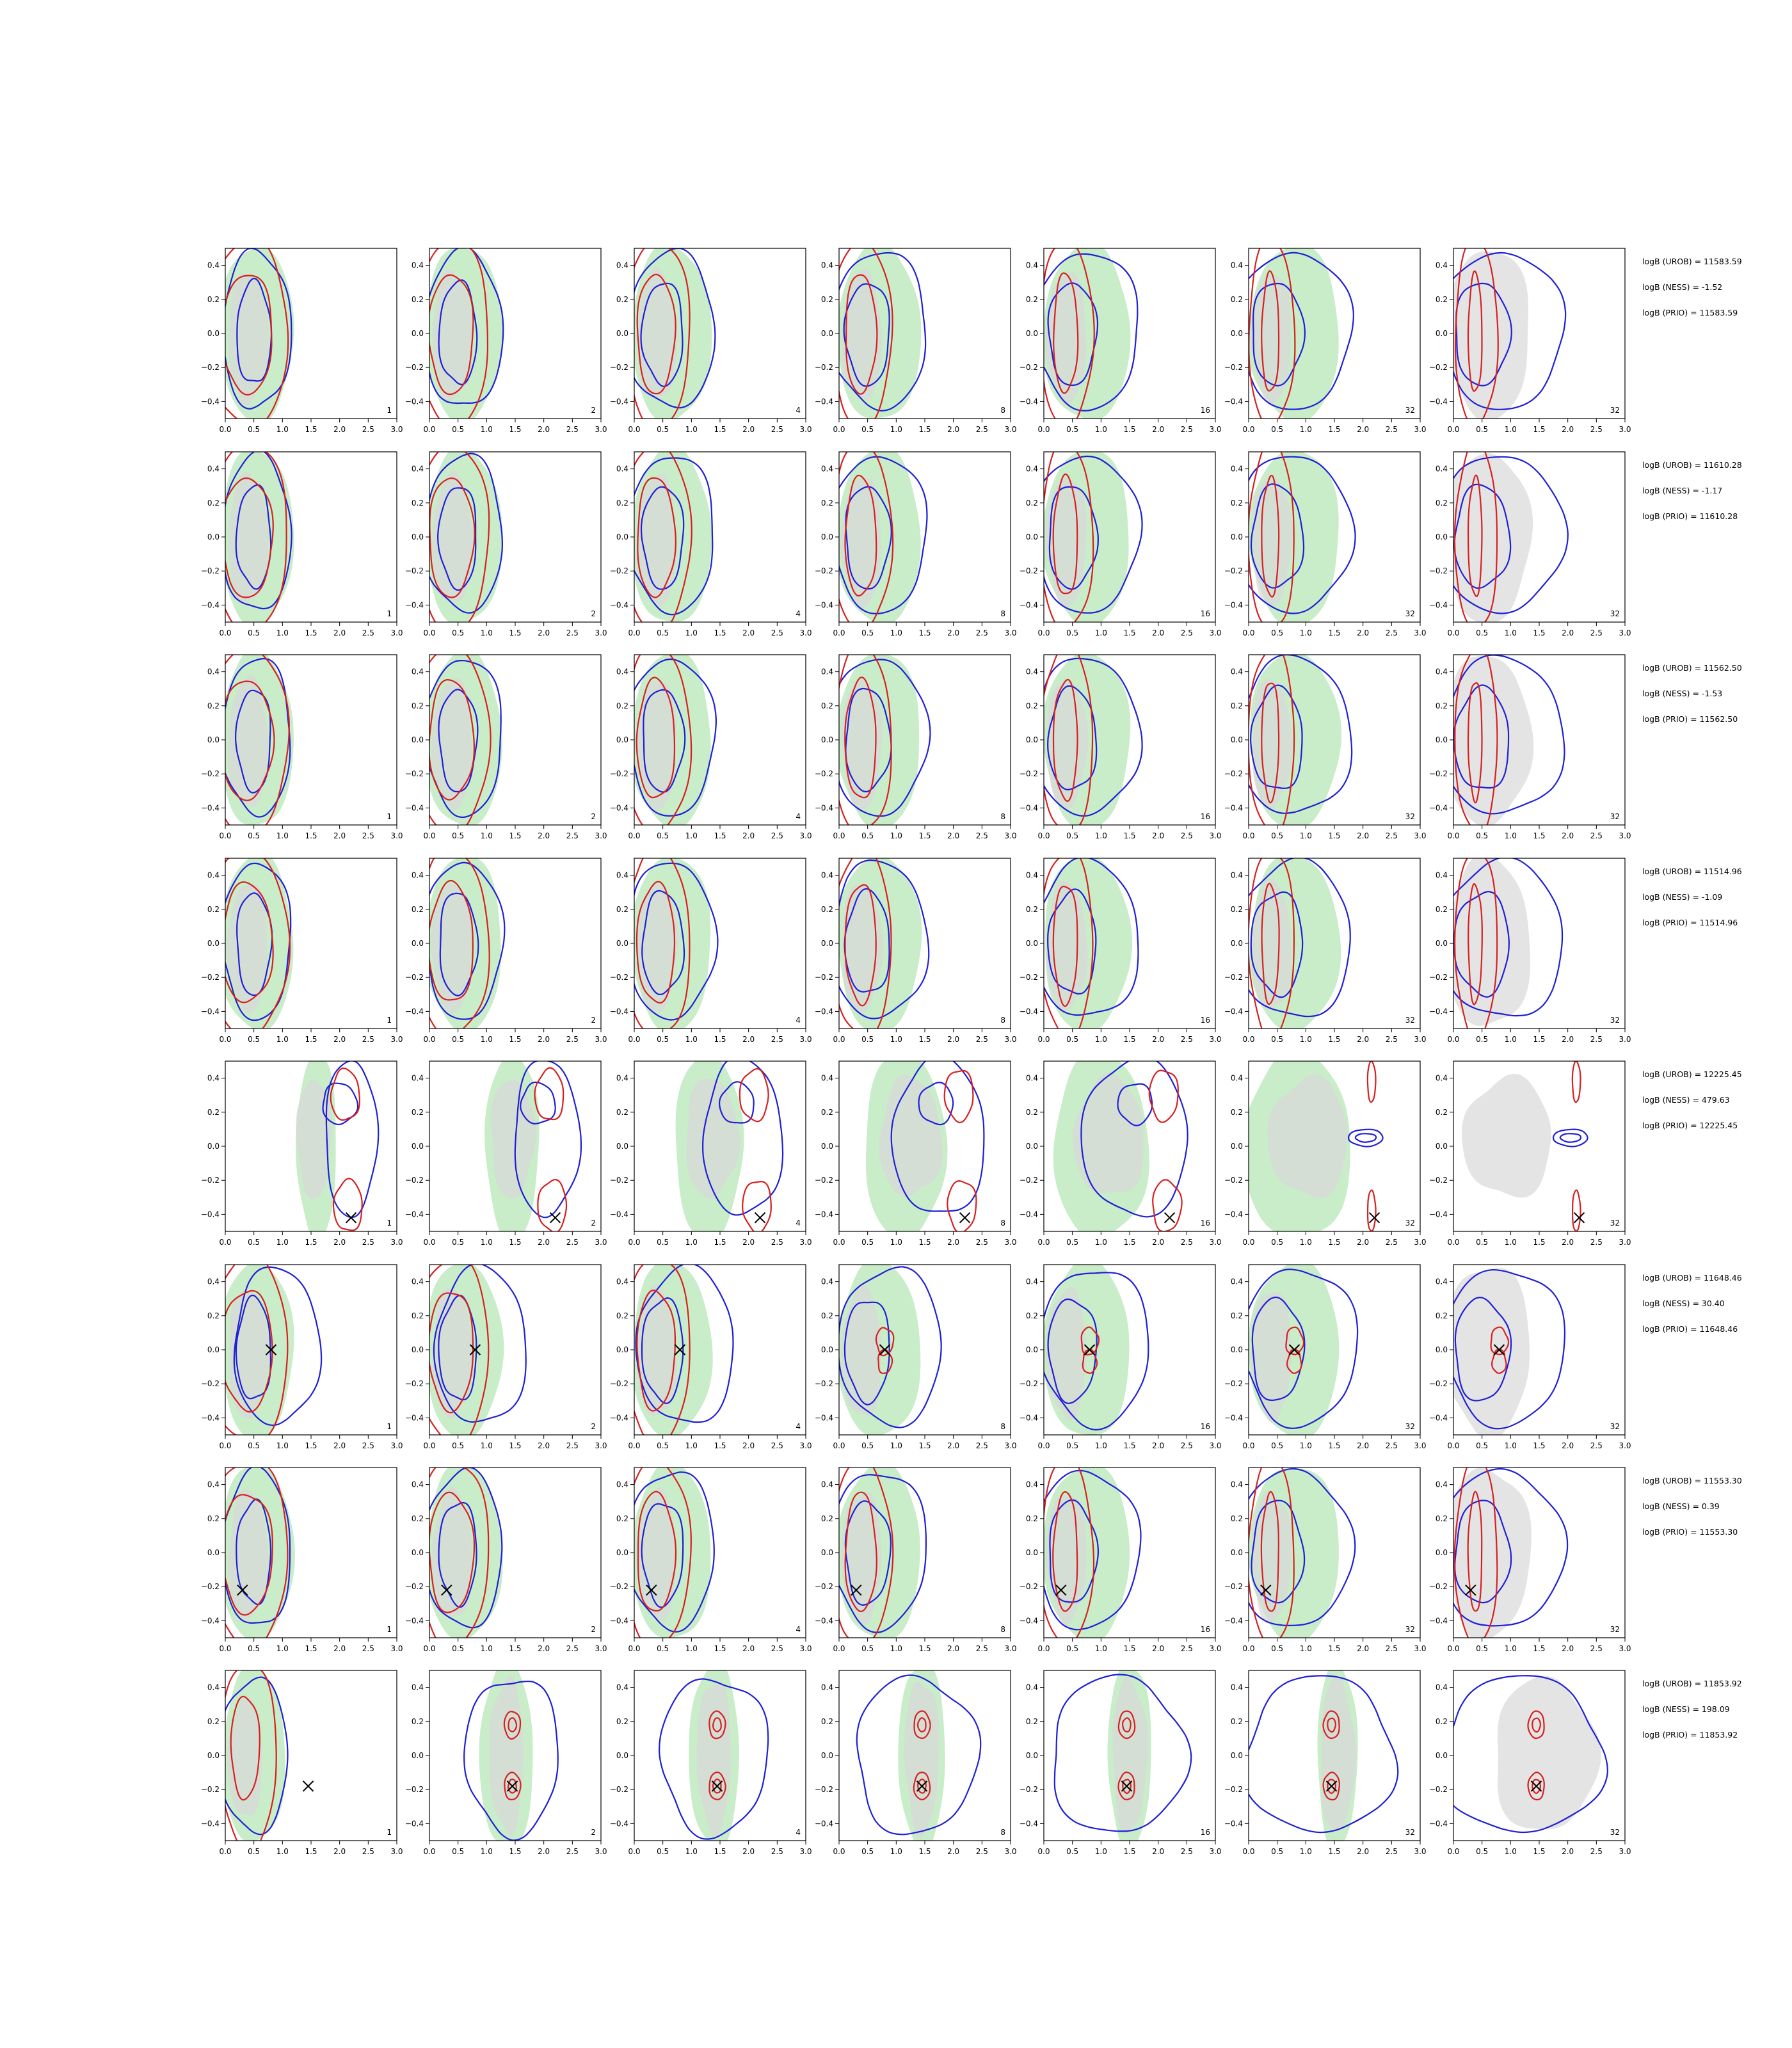 The height and width of the screenshot is (2048, 1792). What do you see at coordinates (593, 1020) in the screenshot?
I see `panel-count-label: 2` at bounding box center [593, 1020].